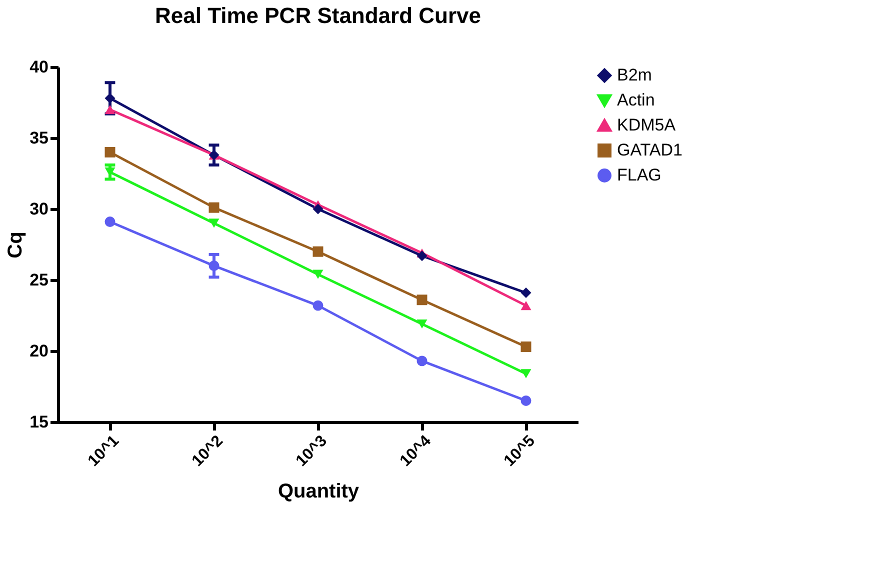 The image size is (884, 576). What do you see at coordinates (646, 125) in the screenshot?
I see `legend-label: KDM5A` at bounding box center [646, 125].